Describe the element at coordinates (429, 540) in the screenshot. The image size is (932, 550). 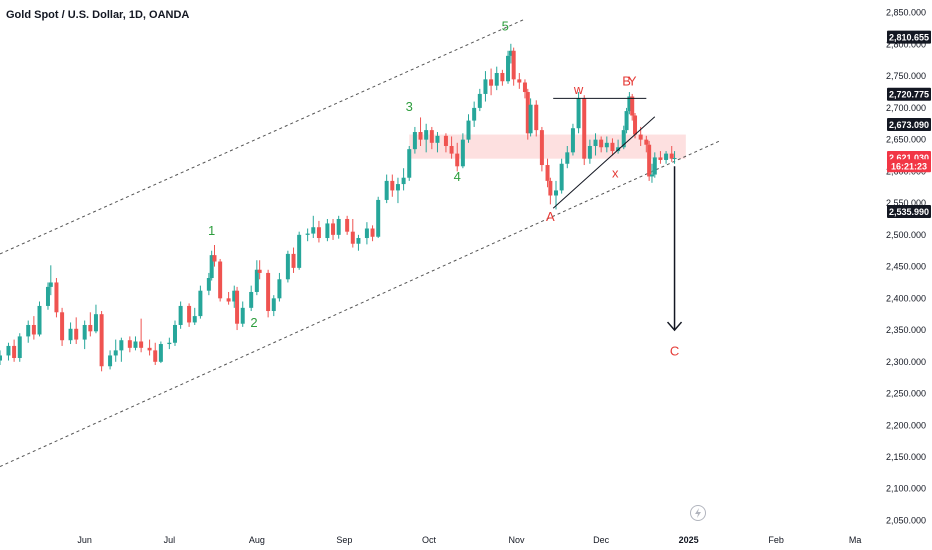
I see `x-tick-label: Oct` at that location.